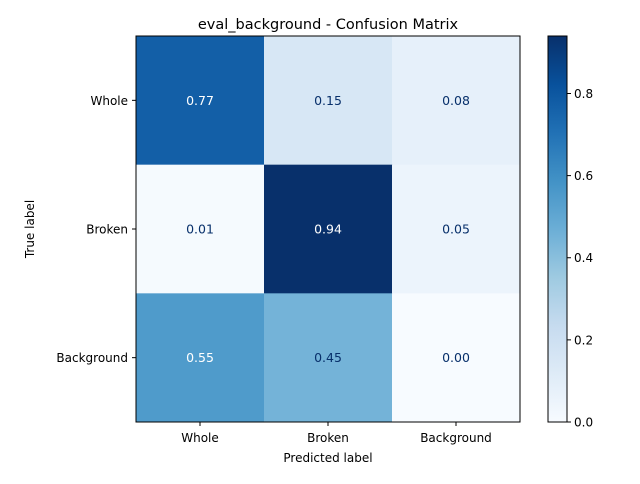  I want to click on cell-value-label: 0.55, so click(200, 357).